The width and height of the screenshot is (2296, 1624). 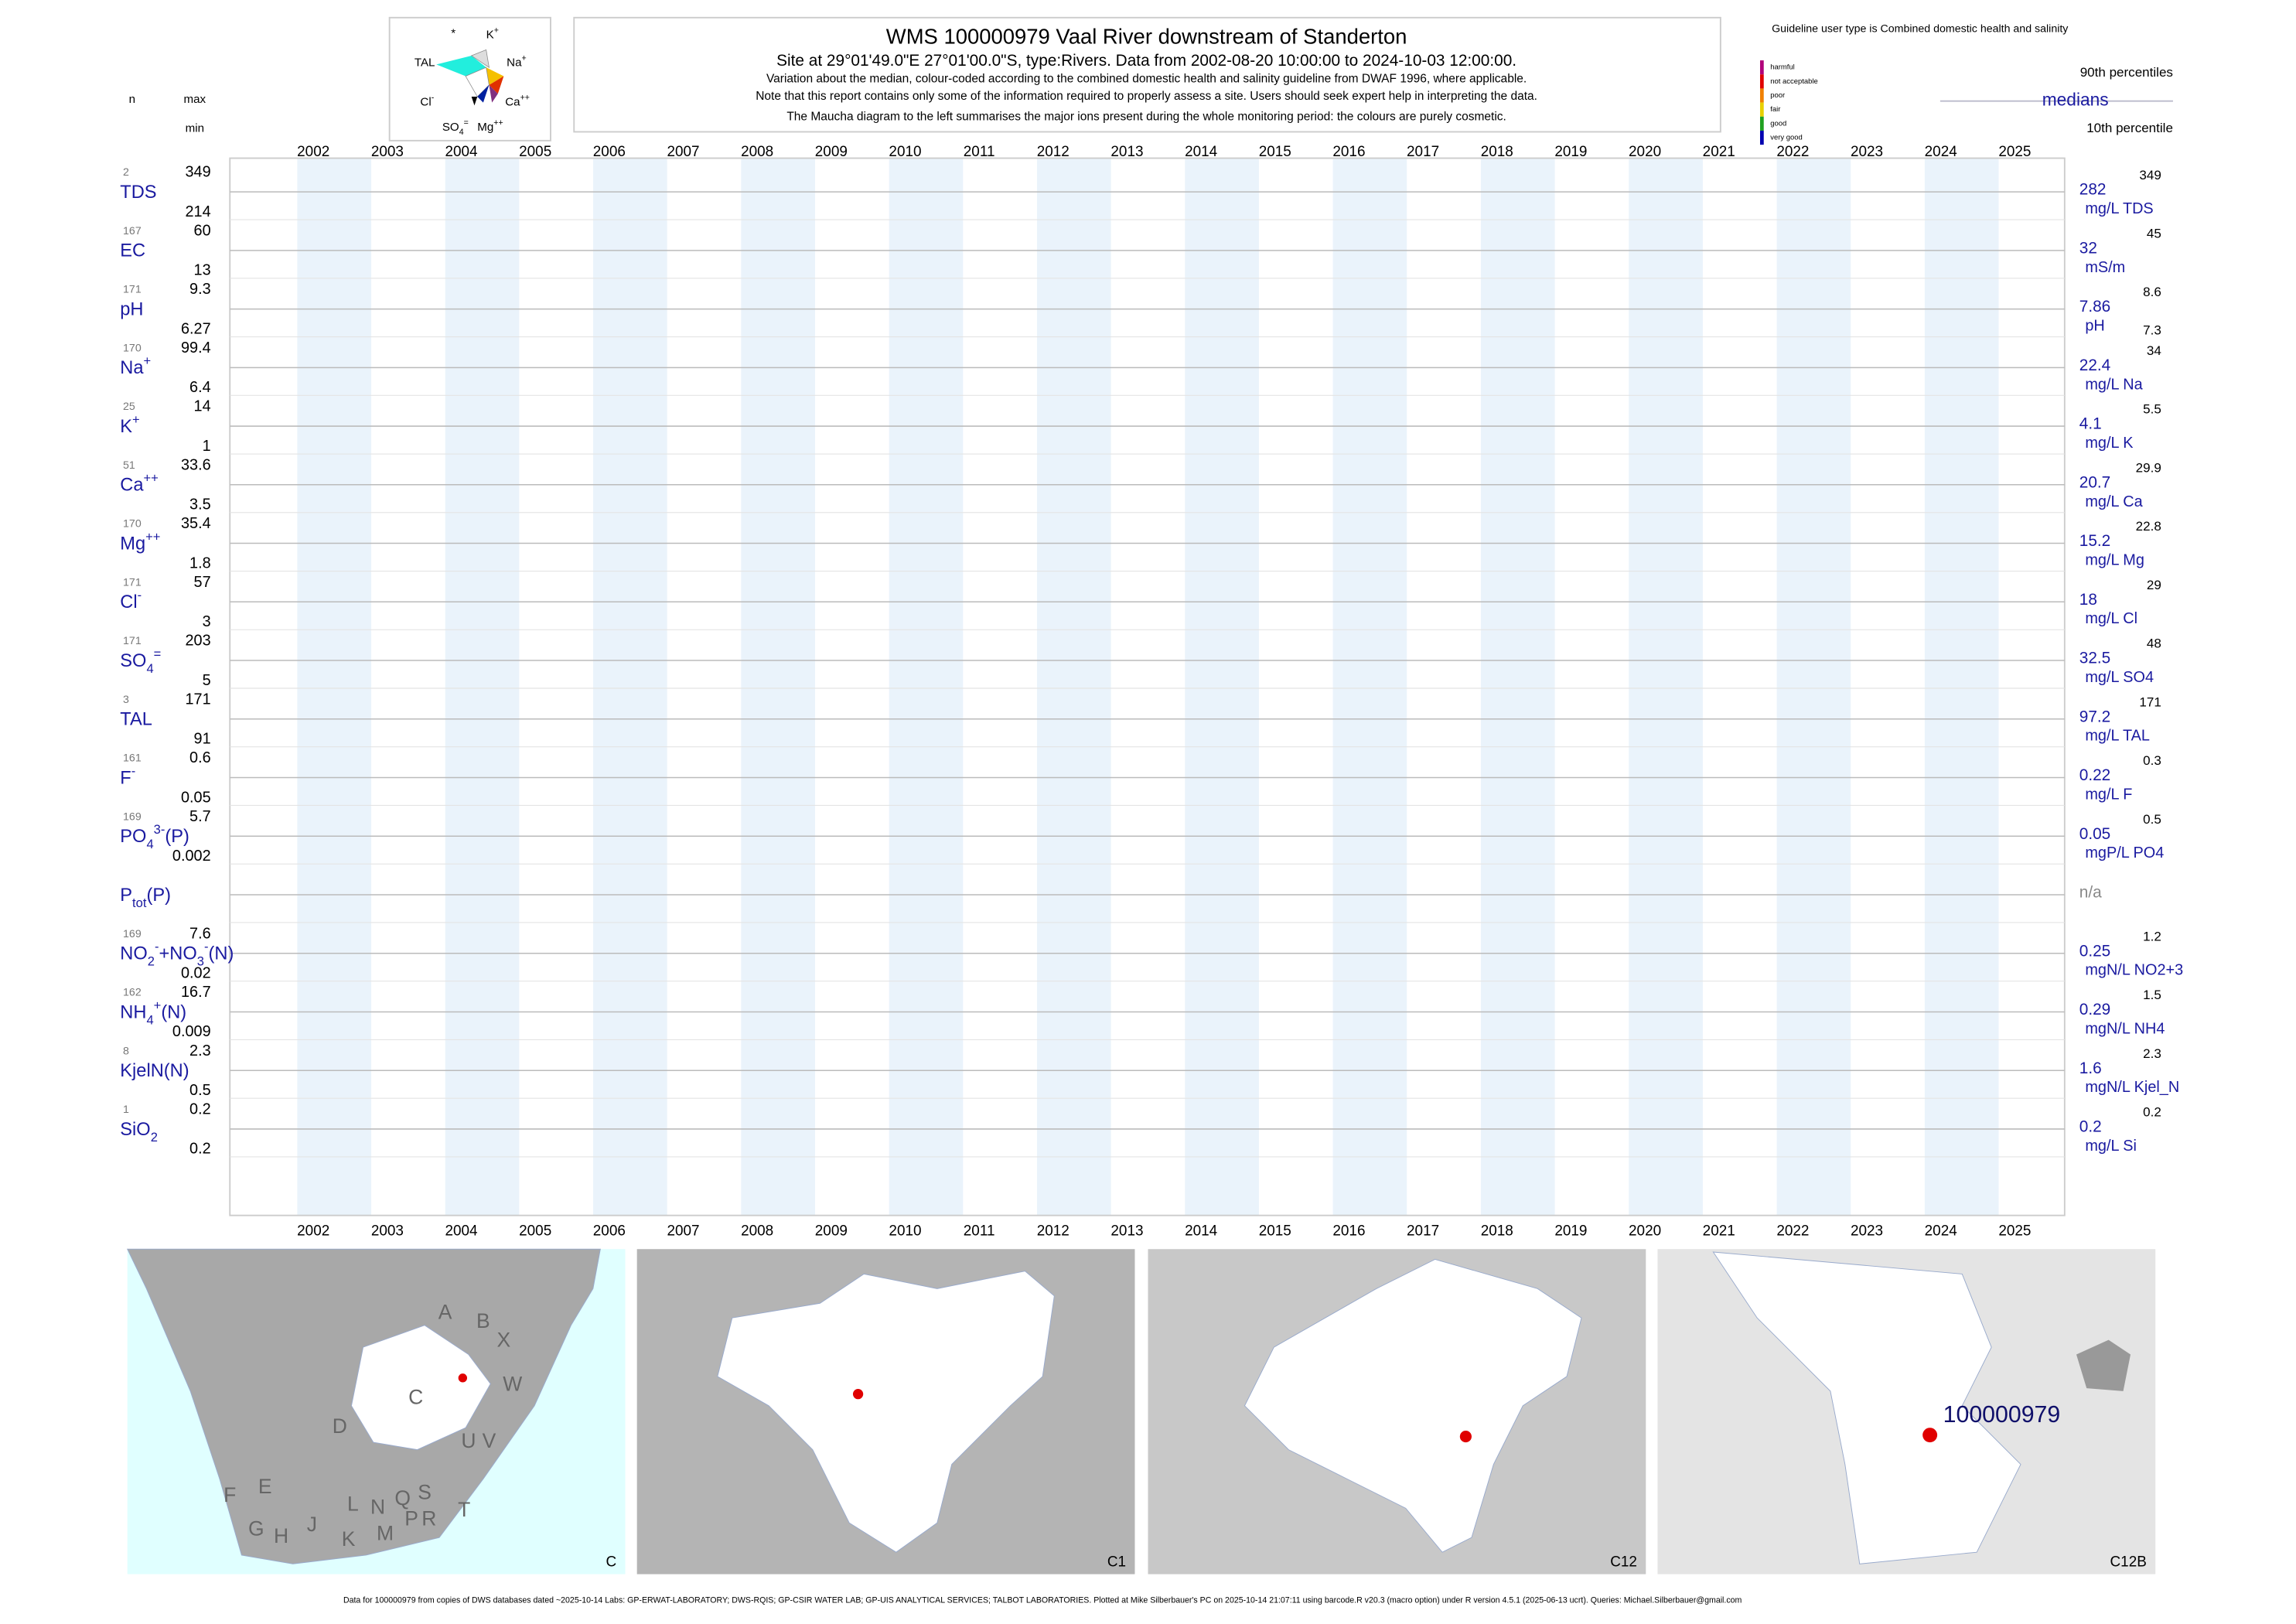 What do you see at coordinates (200, 933) in the screenshot?
I see `row-max: 7.6` at bounding box center [200, 933].